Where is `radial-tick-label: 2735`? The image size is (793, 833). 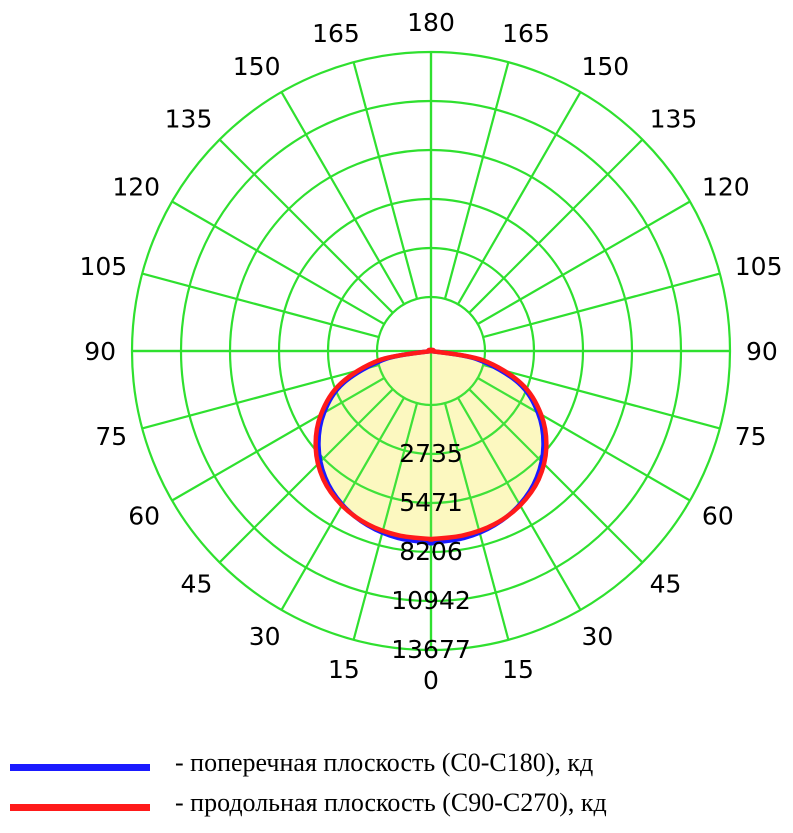
radial-tick-label: 2735 is located at coordinates (431, 453).